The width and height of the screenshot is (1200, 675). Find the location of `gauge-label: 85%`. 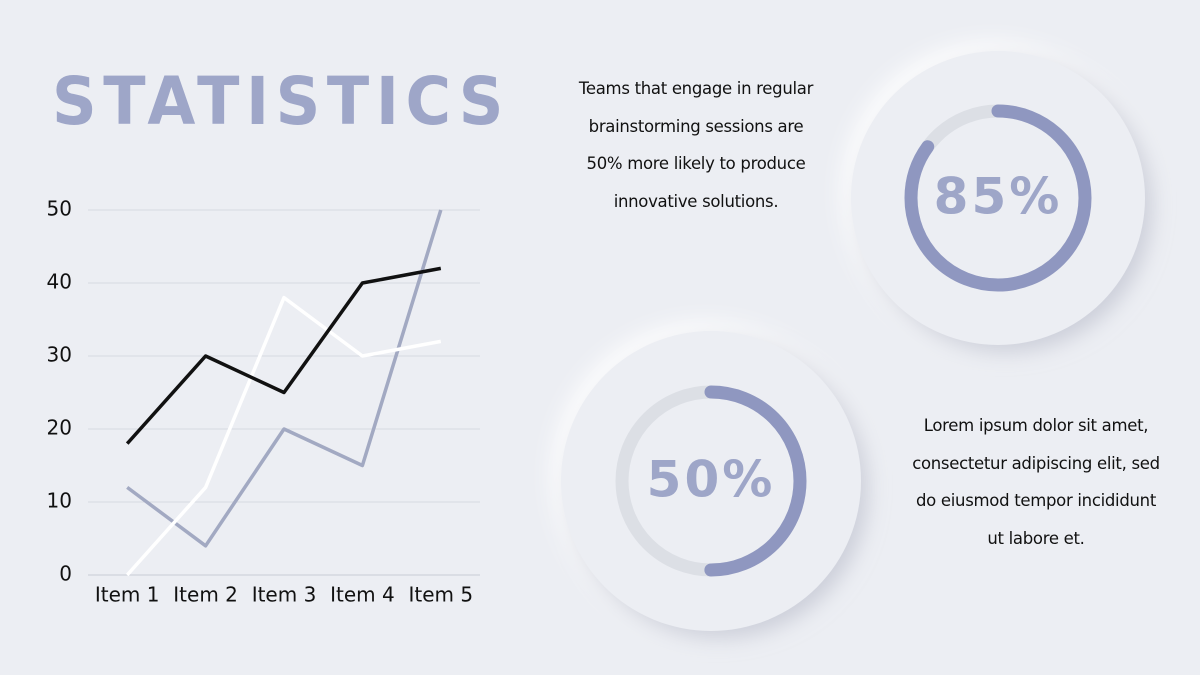

gauge-label: 85% is located at coordinates (998, 197).